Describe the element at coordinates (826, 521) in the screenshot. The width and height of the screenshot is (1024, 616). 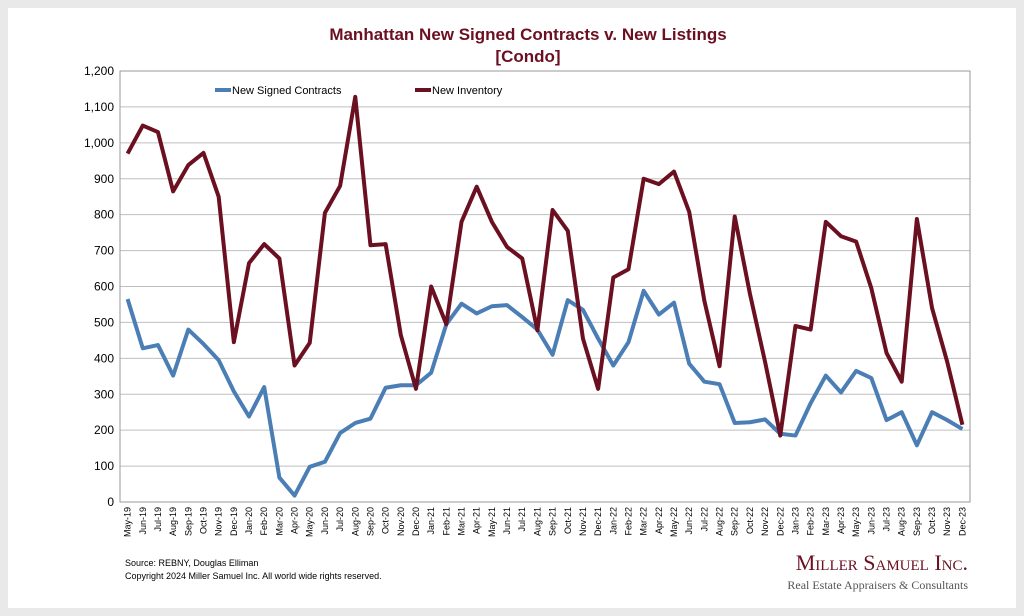
I see `x-tick-label: Mar-23` at that location.